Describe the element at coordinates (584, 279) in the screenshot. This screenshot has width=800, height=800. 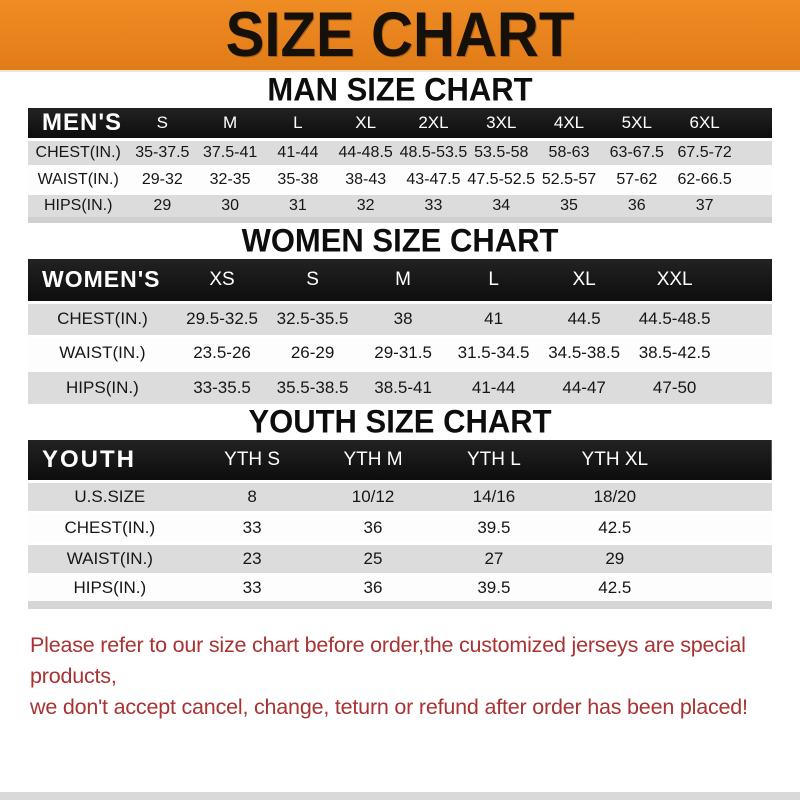
I see `size-col-header: XL` at that location.